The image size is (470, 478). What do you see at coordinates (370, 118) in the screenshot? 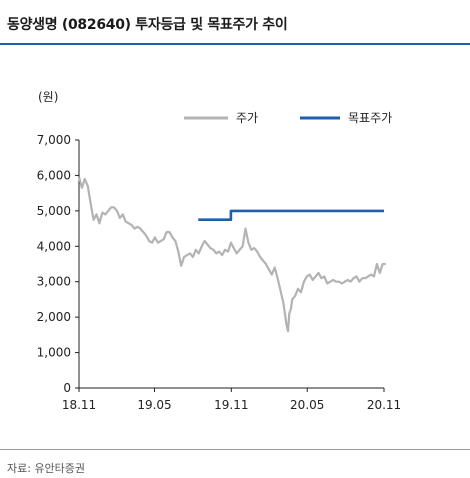
I see `legend-label-target-price: 목표주가` at bounding box center [370, 118].